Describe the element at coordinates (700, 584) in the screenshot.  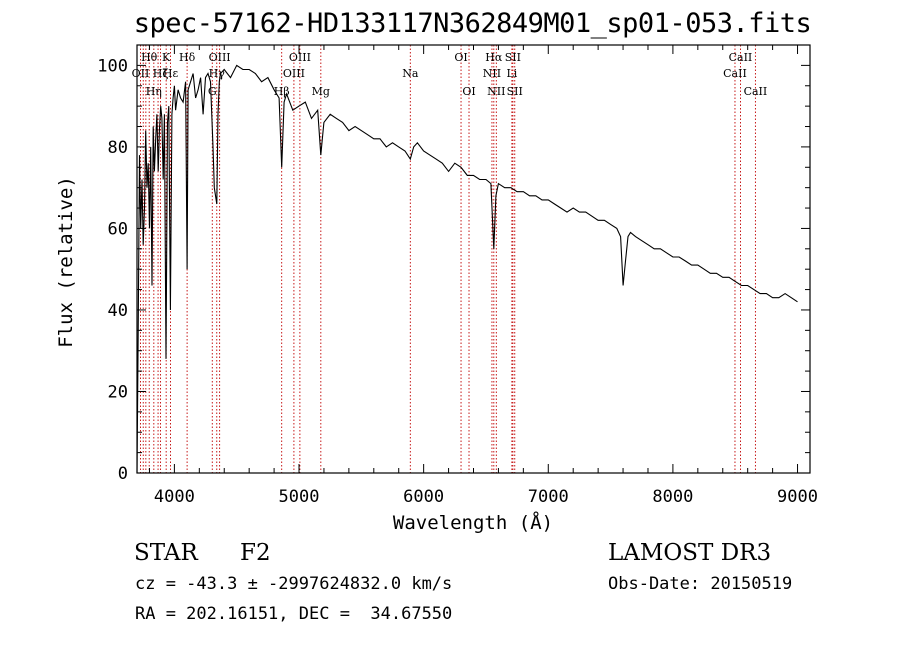
I see `obs-date: Obs-Date: 20150519` at that location.